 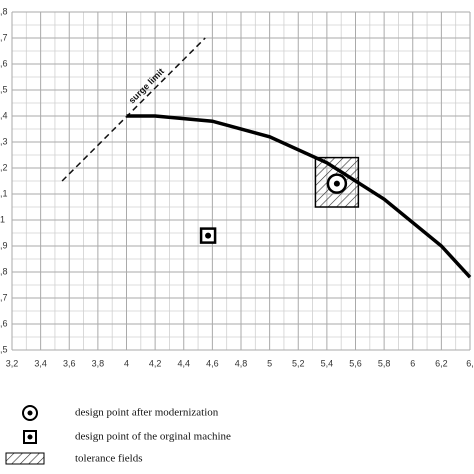 I want to click on legend-label: tolerance fields, so click(x=109, y=459).